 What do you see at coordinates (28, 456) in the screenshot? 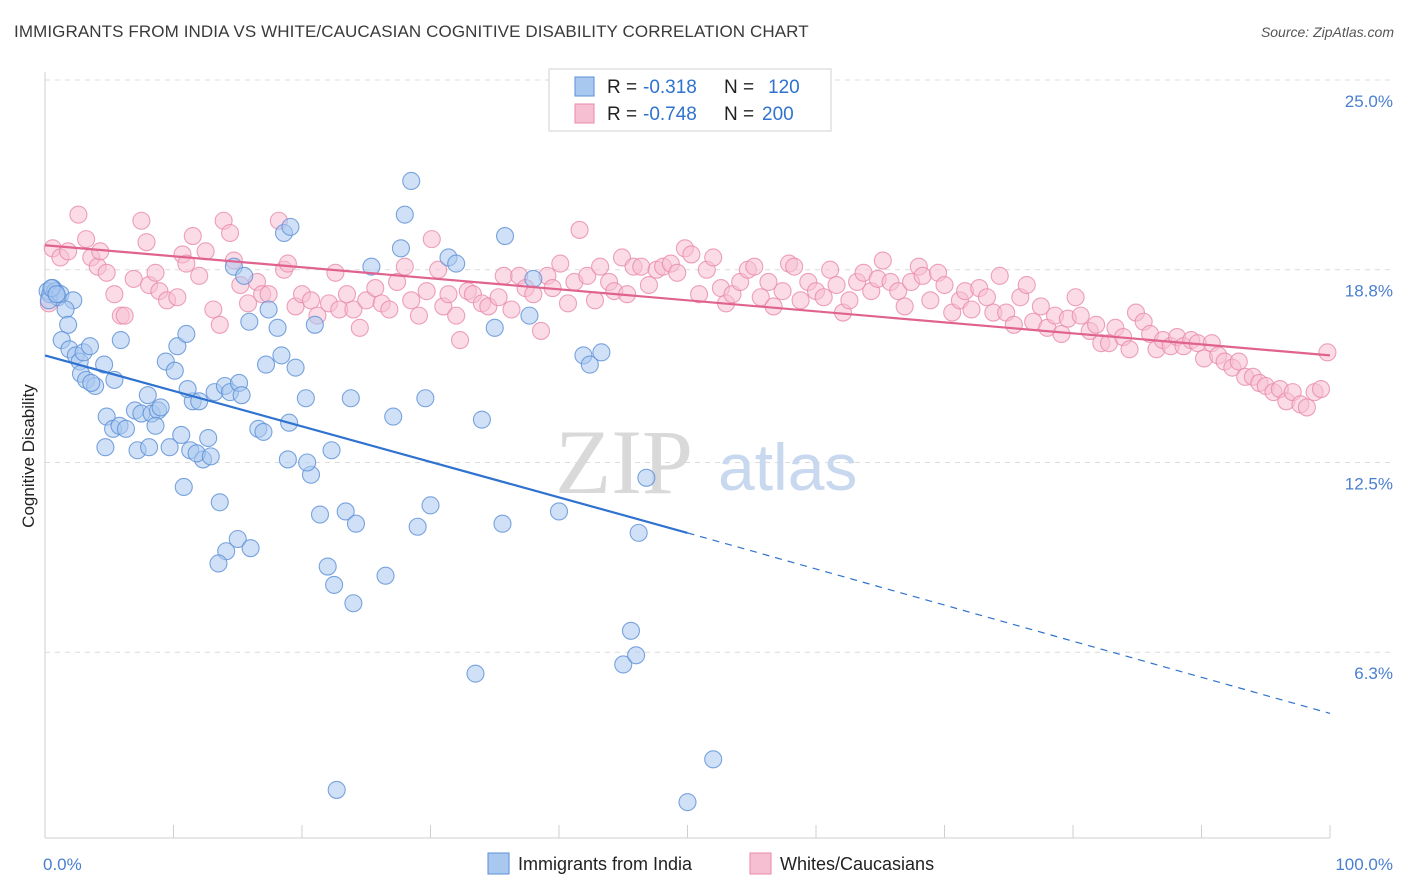
I see `y-axis-title: Cognitive Disability` at bounding box center [28, 456].